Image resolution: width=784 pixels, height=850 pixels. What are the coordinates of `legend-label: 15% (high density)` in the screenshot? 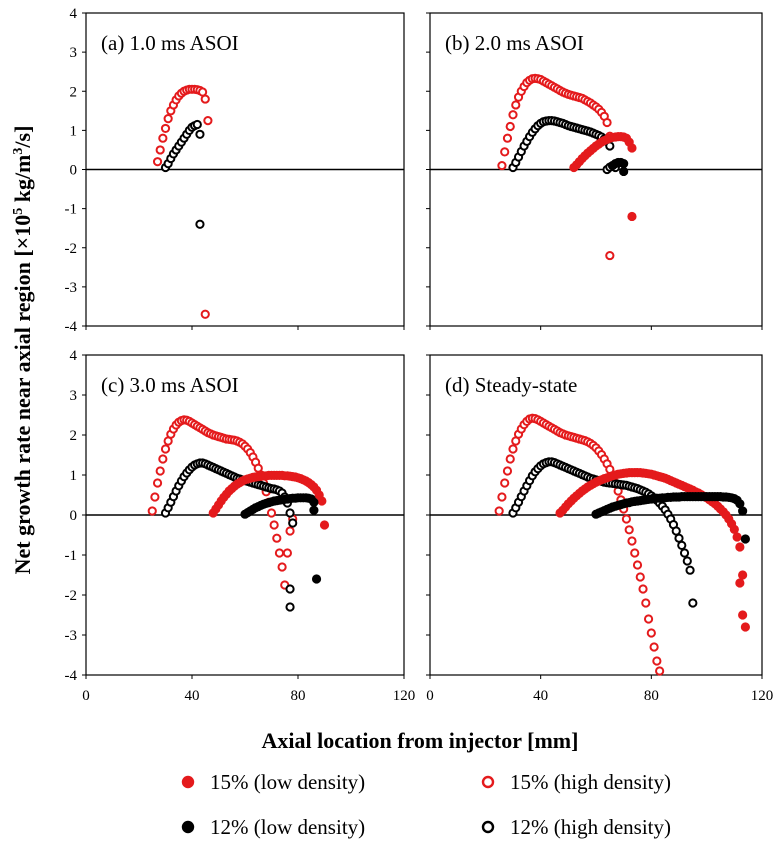 It's located at (590, 782).